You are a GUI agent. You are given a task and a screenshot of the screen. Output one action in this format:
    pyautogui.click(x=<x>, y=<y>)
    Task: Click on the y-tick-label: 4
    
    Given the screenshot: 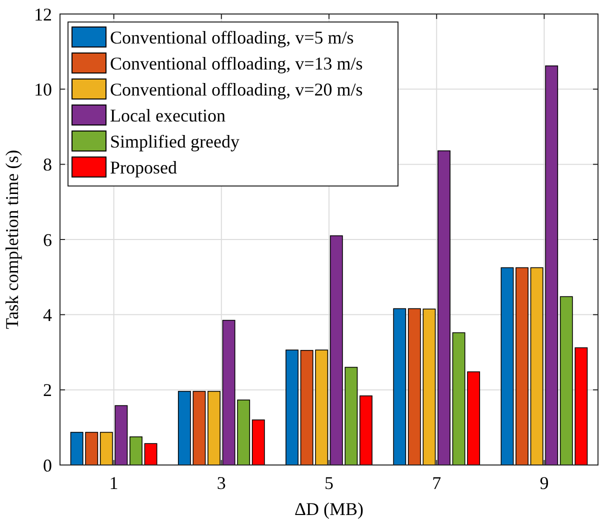 What is the action you would take?
    pyautogui.click(x=47, y=314)
    